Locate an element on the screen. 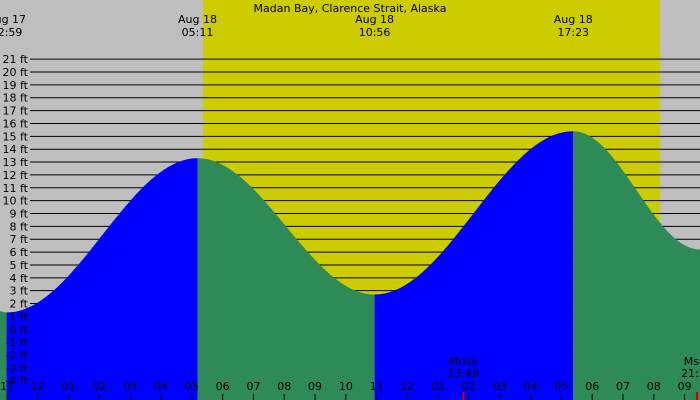 The width and height of the screenshot is (700, 400). y-tick-label: 5 ft is located at coordinates (19, 265).